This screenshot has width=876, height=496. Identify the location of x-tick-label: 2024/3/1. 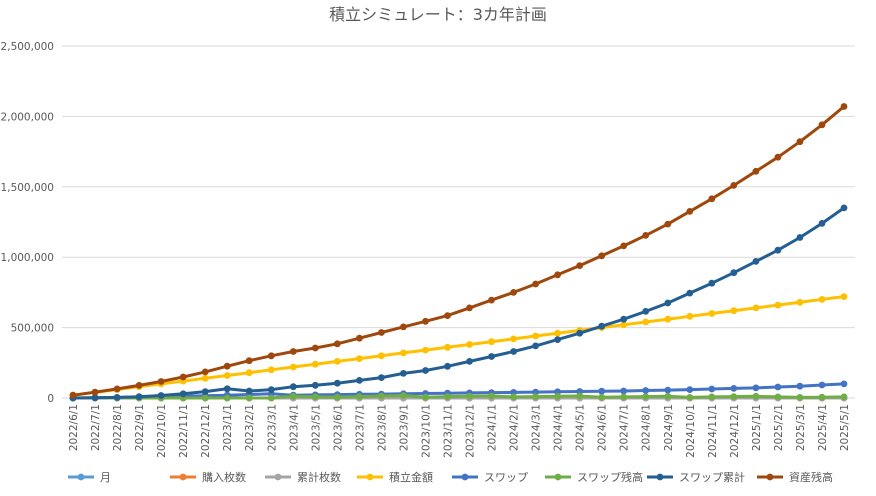
(537, 427).